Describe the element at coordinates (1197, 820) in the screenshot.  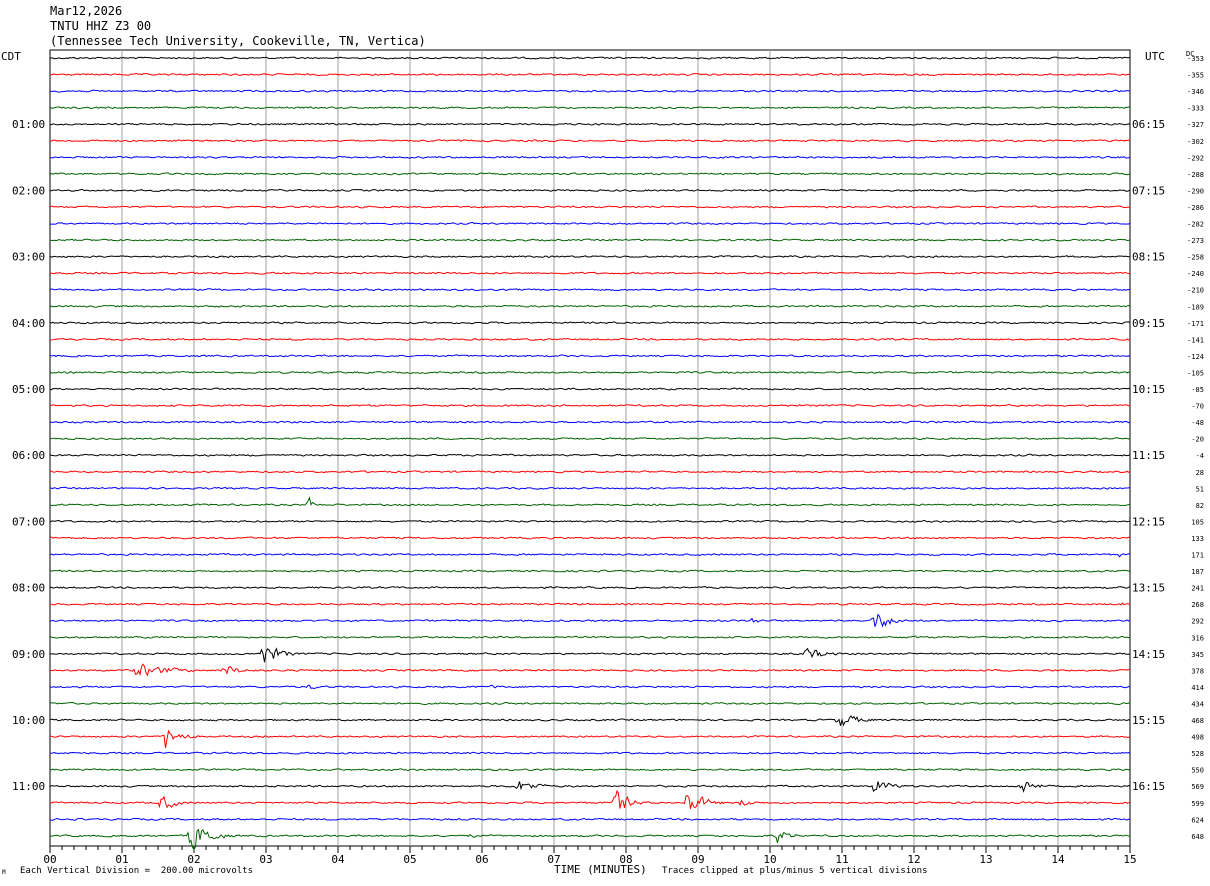
I see `dc-offset-label: 624` at that location.